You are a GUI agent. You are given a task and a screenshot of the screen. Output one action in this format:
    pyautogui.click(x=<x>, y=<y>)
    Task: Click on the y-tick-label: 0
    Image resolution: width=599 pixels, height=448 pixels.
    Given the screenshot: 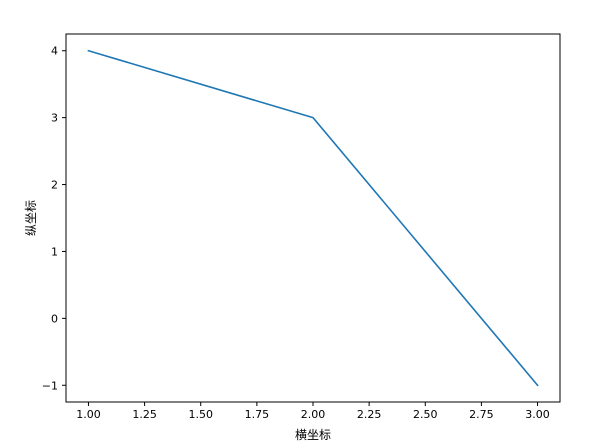 What is the action you would take?
    pyautogui.click(x=54, y=318)
    